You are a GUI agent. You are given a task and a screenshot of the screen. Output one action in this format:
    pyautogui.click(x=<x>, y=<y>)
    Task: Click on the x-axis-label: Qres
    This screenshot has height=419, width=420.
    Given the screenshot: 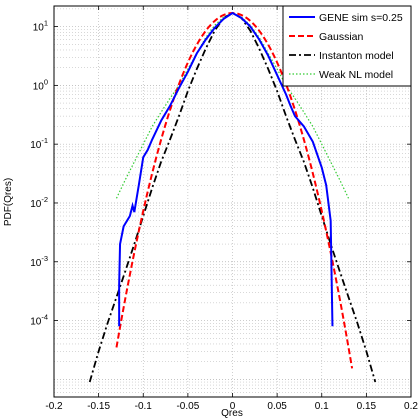 What is the action you would take?
    pyautogui.click(x=232, y=413)
    